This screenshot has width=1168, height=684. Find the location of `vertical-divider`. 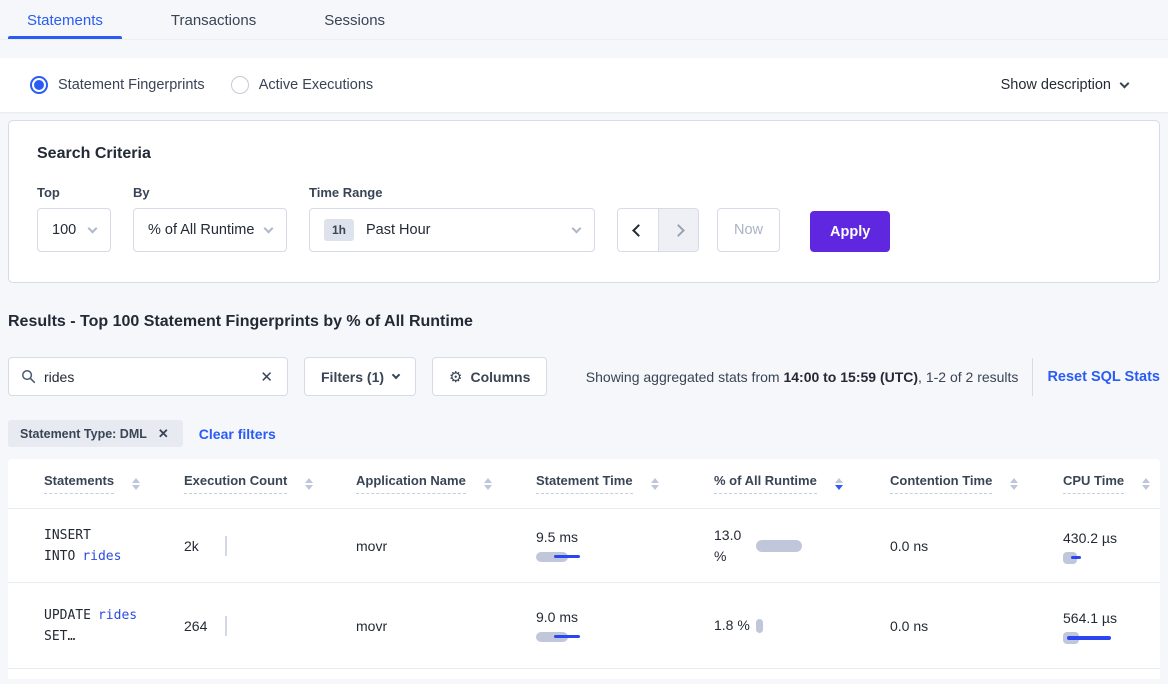

vertical-divider is located at coordinates (1033, 376).